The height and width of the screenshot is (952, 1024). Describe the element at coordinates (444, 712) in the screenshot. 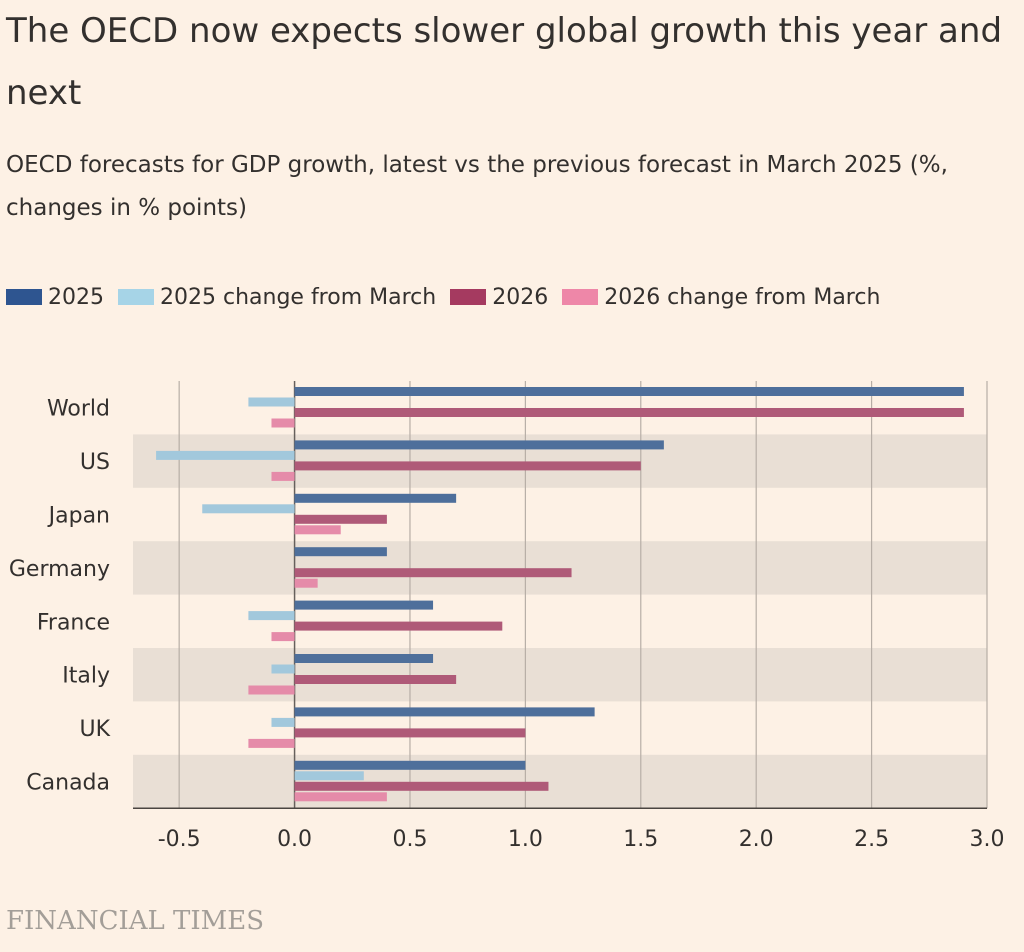

I see `bar-uk-2025` at that location.